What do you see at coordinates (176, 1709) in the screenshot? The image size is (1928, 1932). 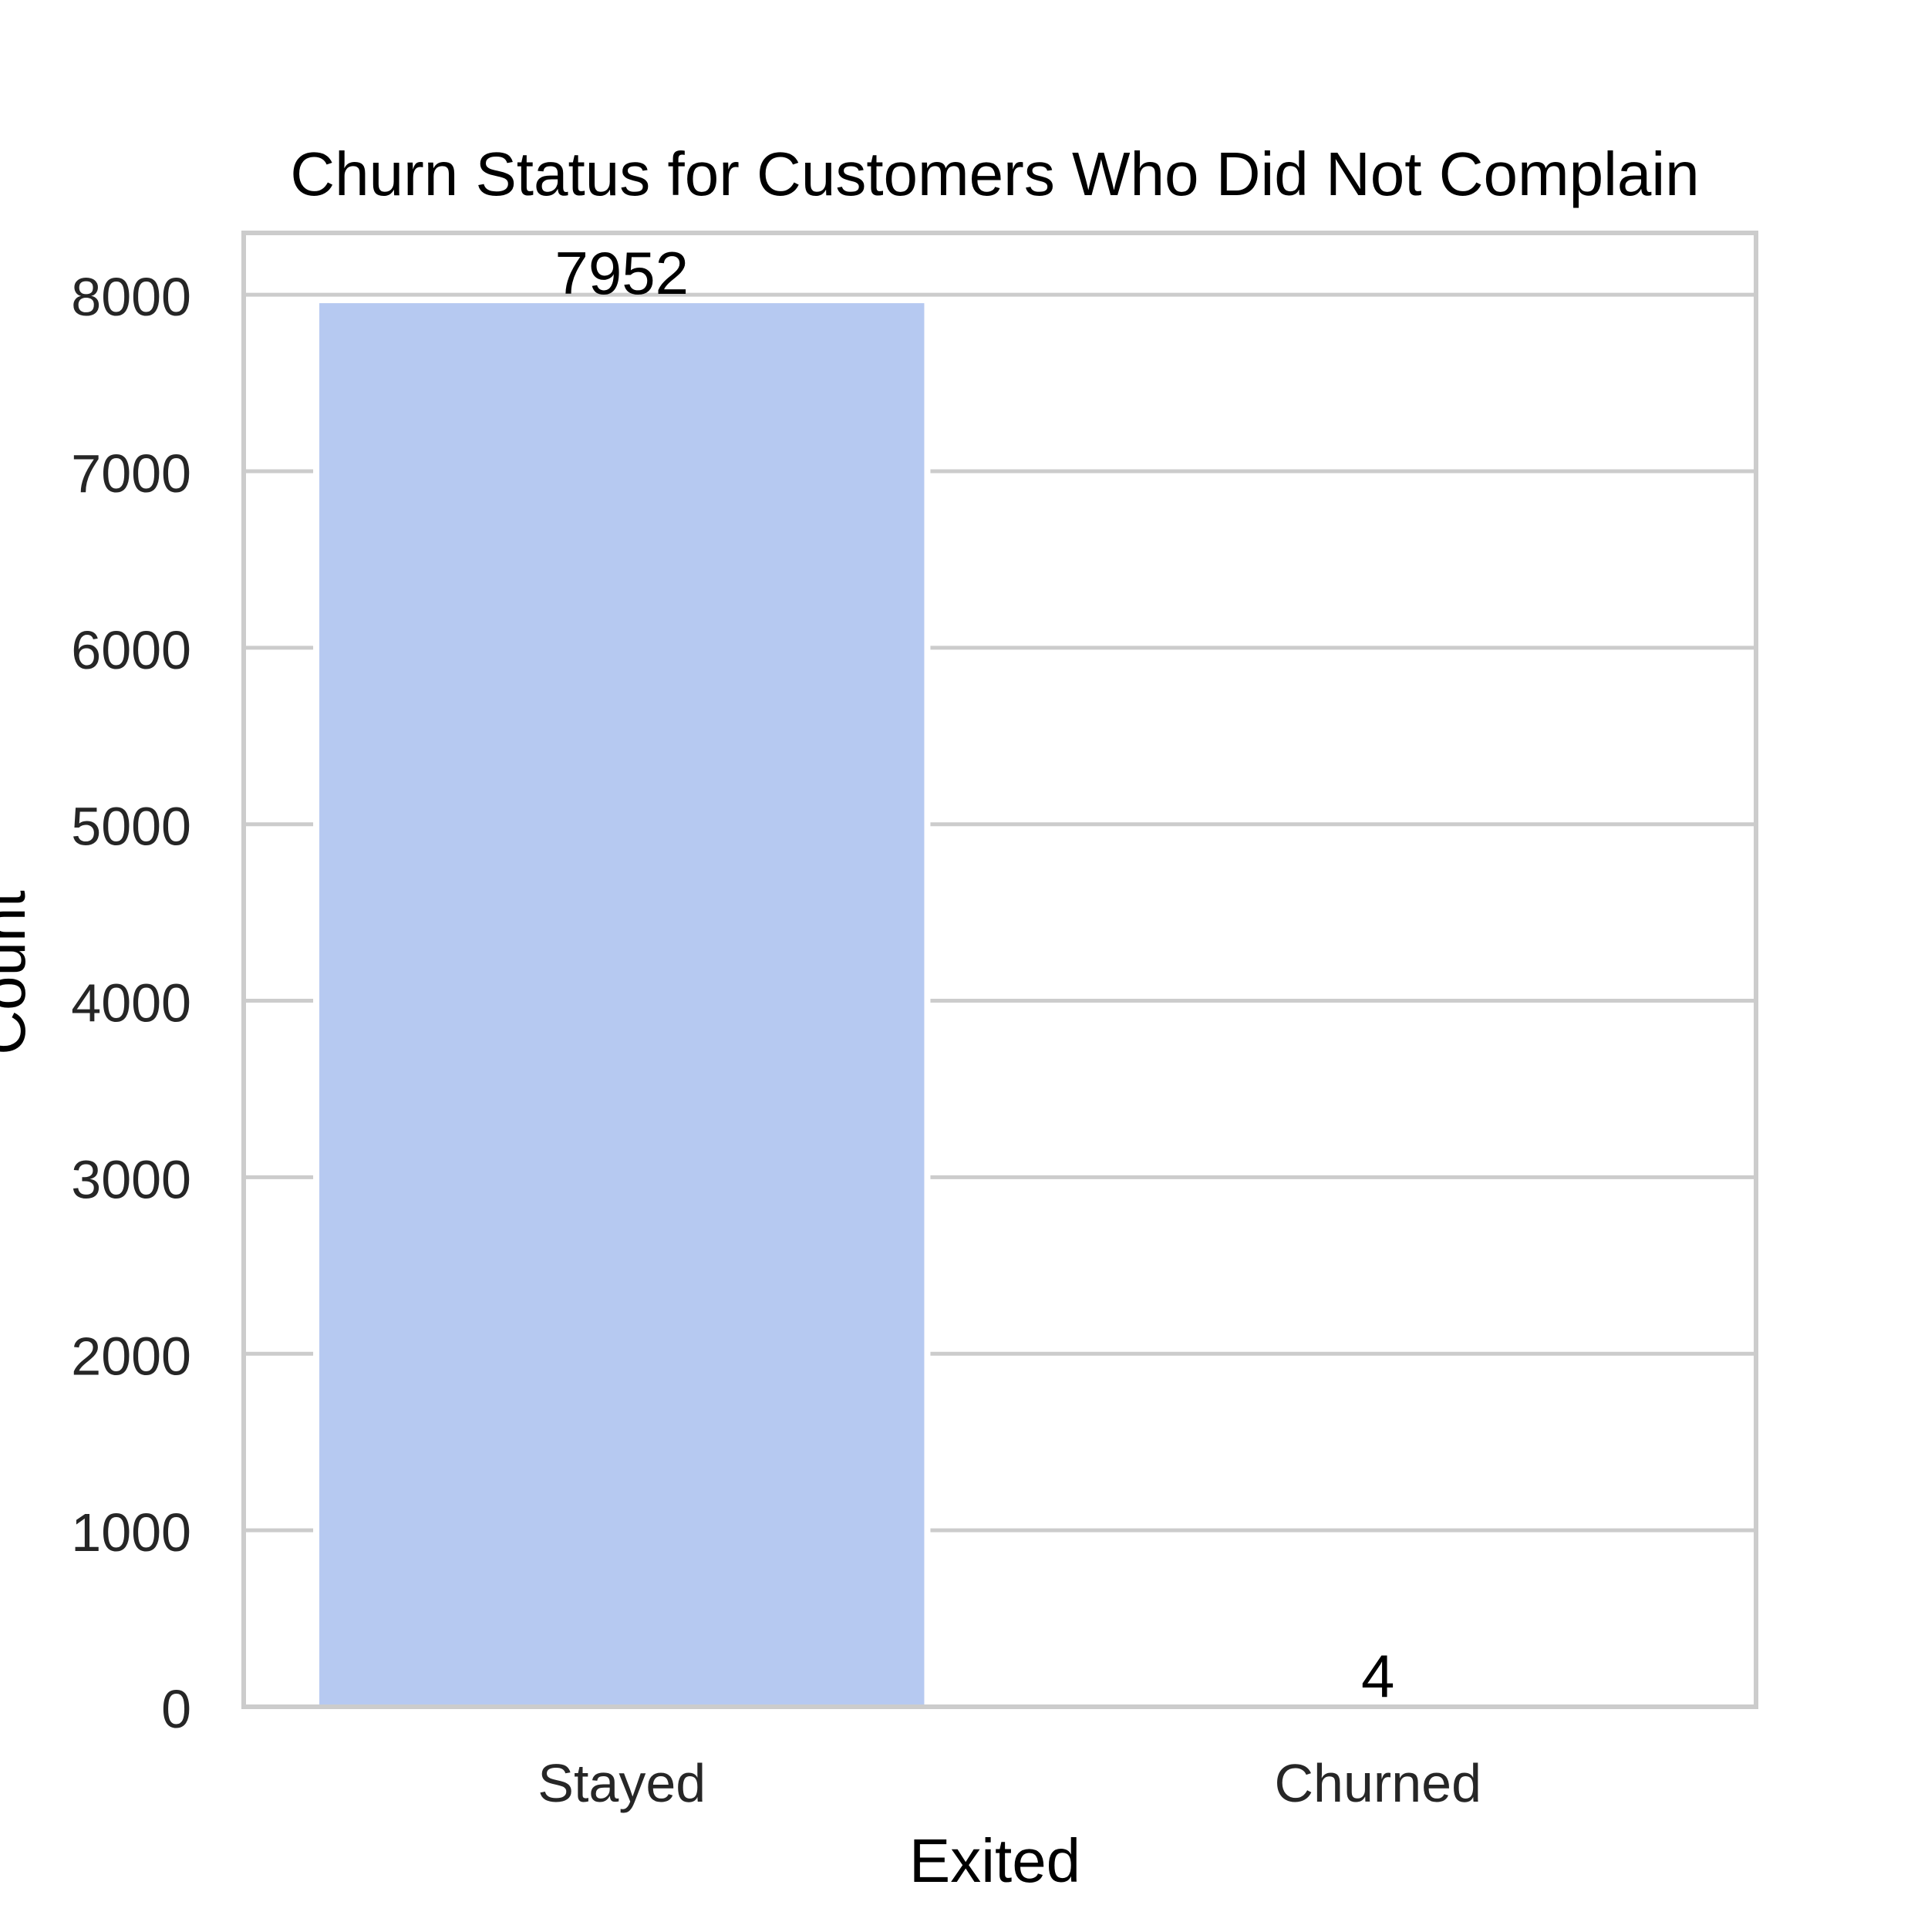 I see `y-tick-label: 0` at bounding box center [176, 1709].